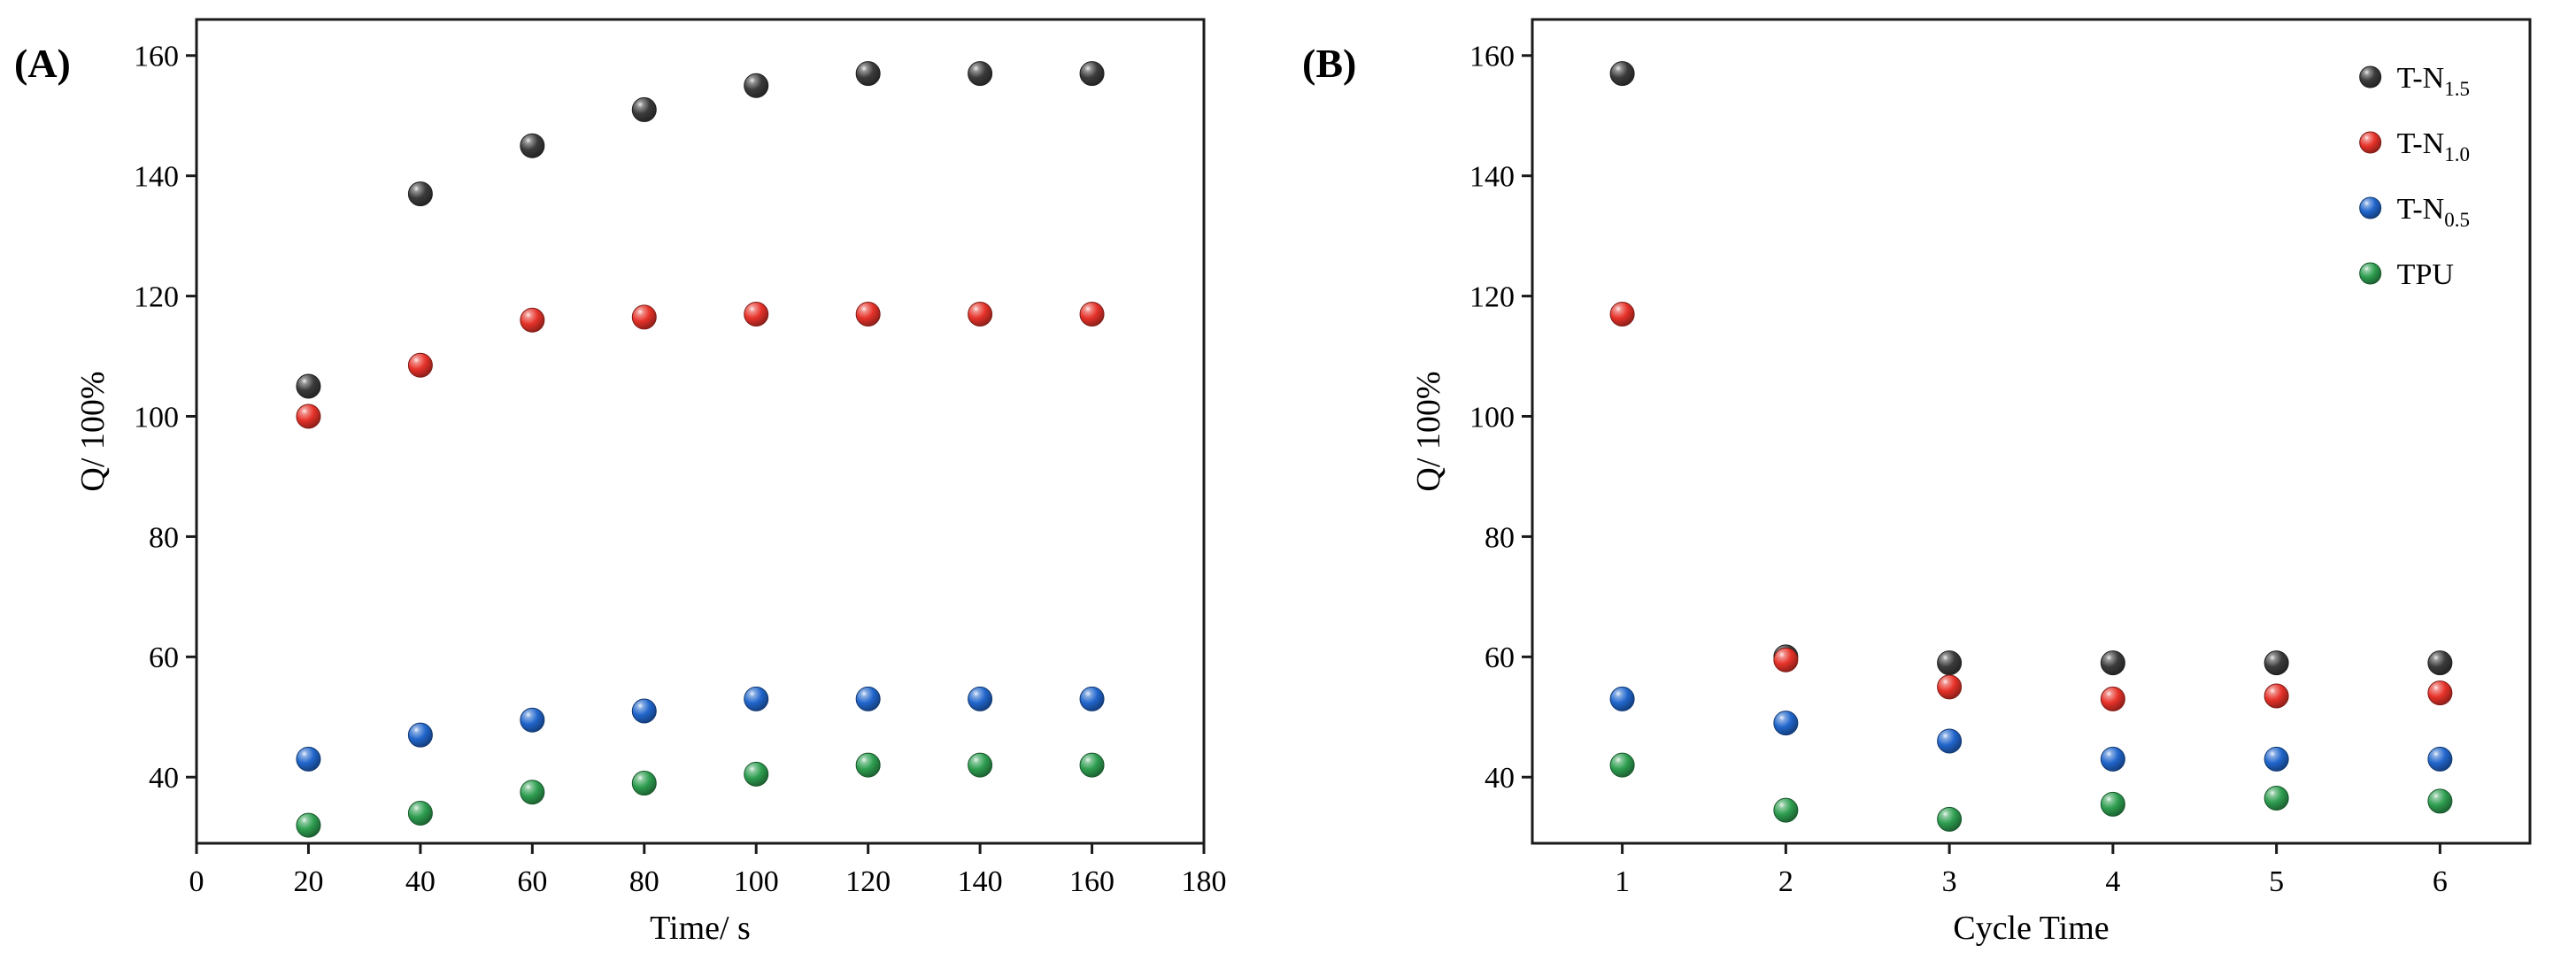  I want to click on legend-marker-T-N0.5, so click(2370, 208).